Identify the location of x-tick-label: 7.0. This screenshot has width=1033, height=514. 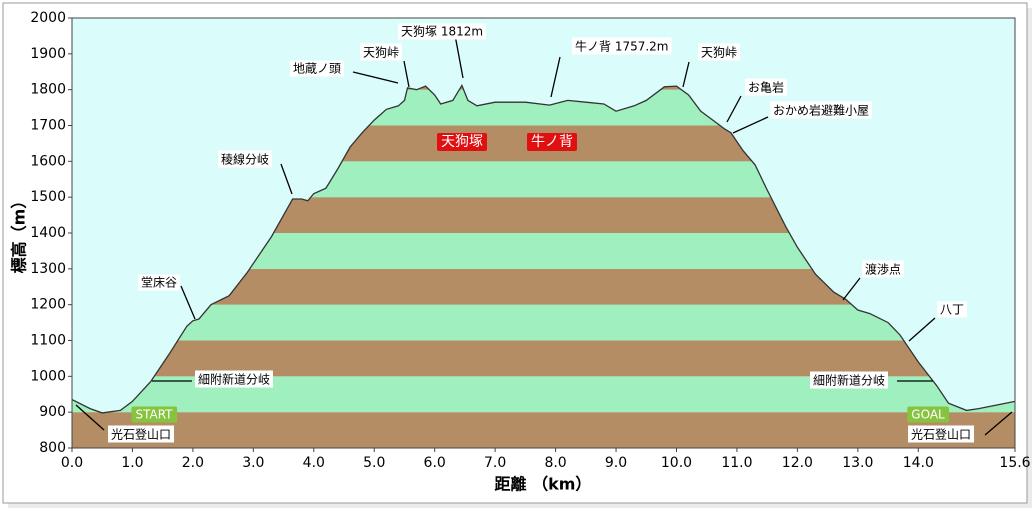
(495, 463).